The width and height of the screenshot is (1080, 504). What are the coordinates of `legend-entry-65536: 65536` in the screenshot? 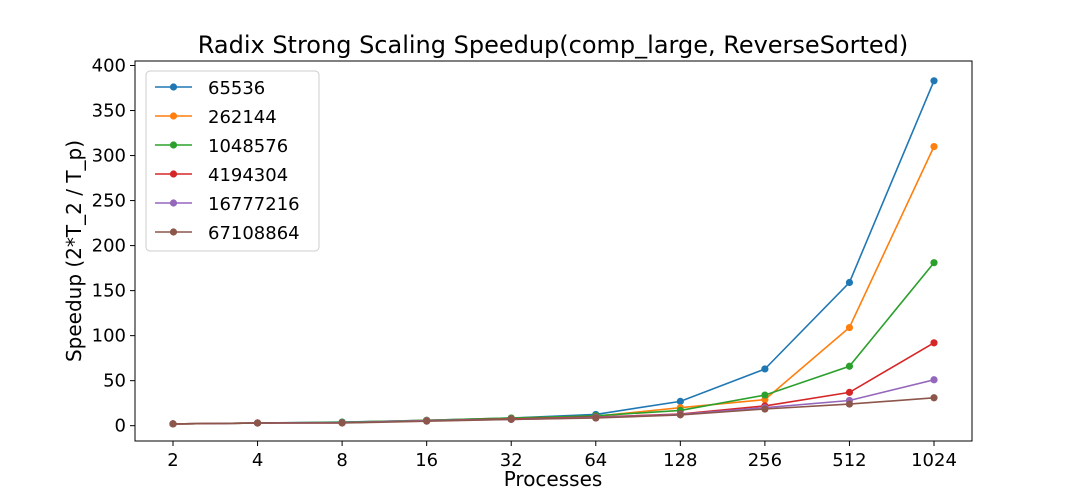 It's located at (210, 88).